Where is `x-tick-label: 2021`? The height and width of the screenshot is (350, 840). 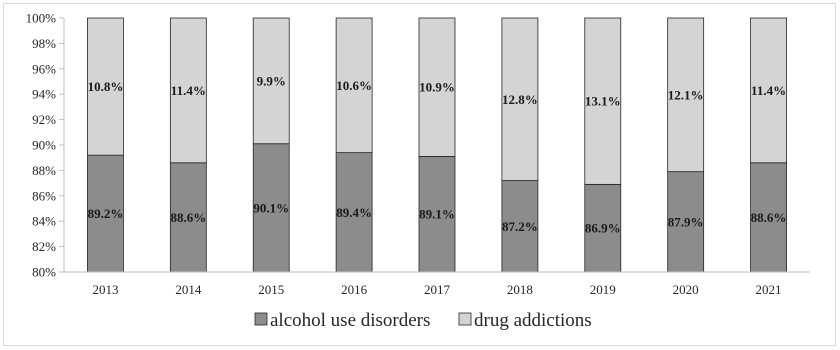 x-tick-label: 2021 is located at coordinates (769, 289).